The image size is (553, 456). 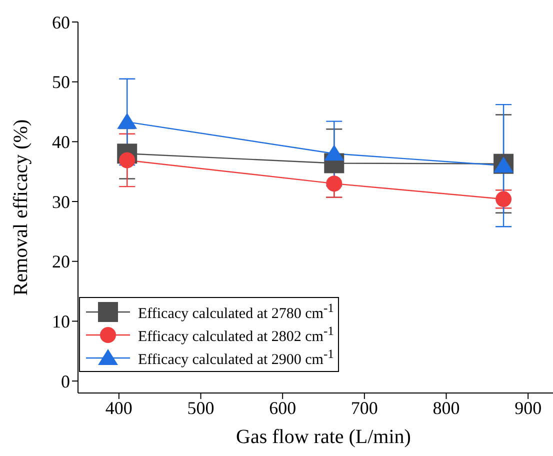 What do you see at coordinates (236, 311) in the screenshot?
I see `legend-label: Efficacy calculated at 2780 cm$^{-1}$` at bounding box center [236, 311].